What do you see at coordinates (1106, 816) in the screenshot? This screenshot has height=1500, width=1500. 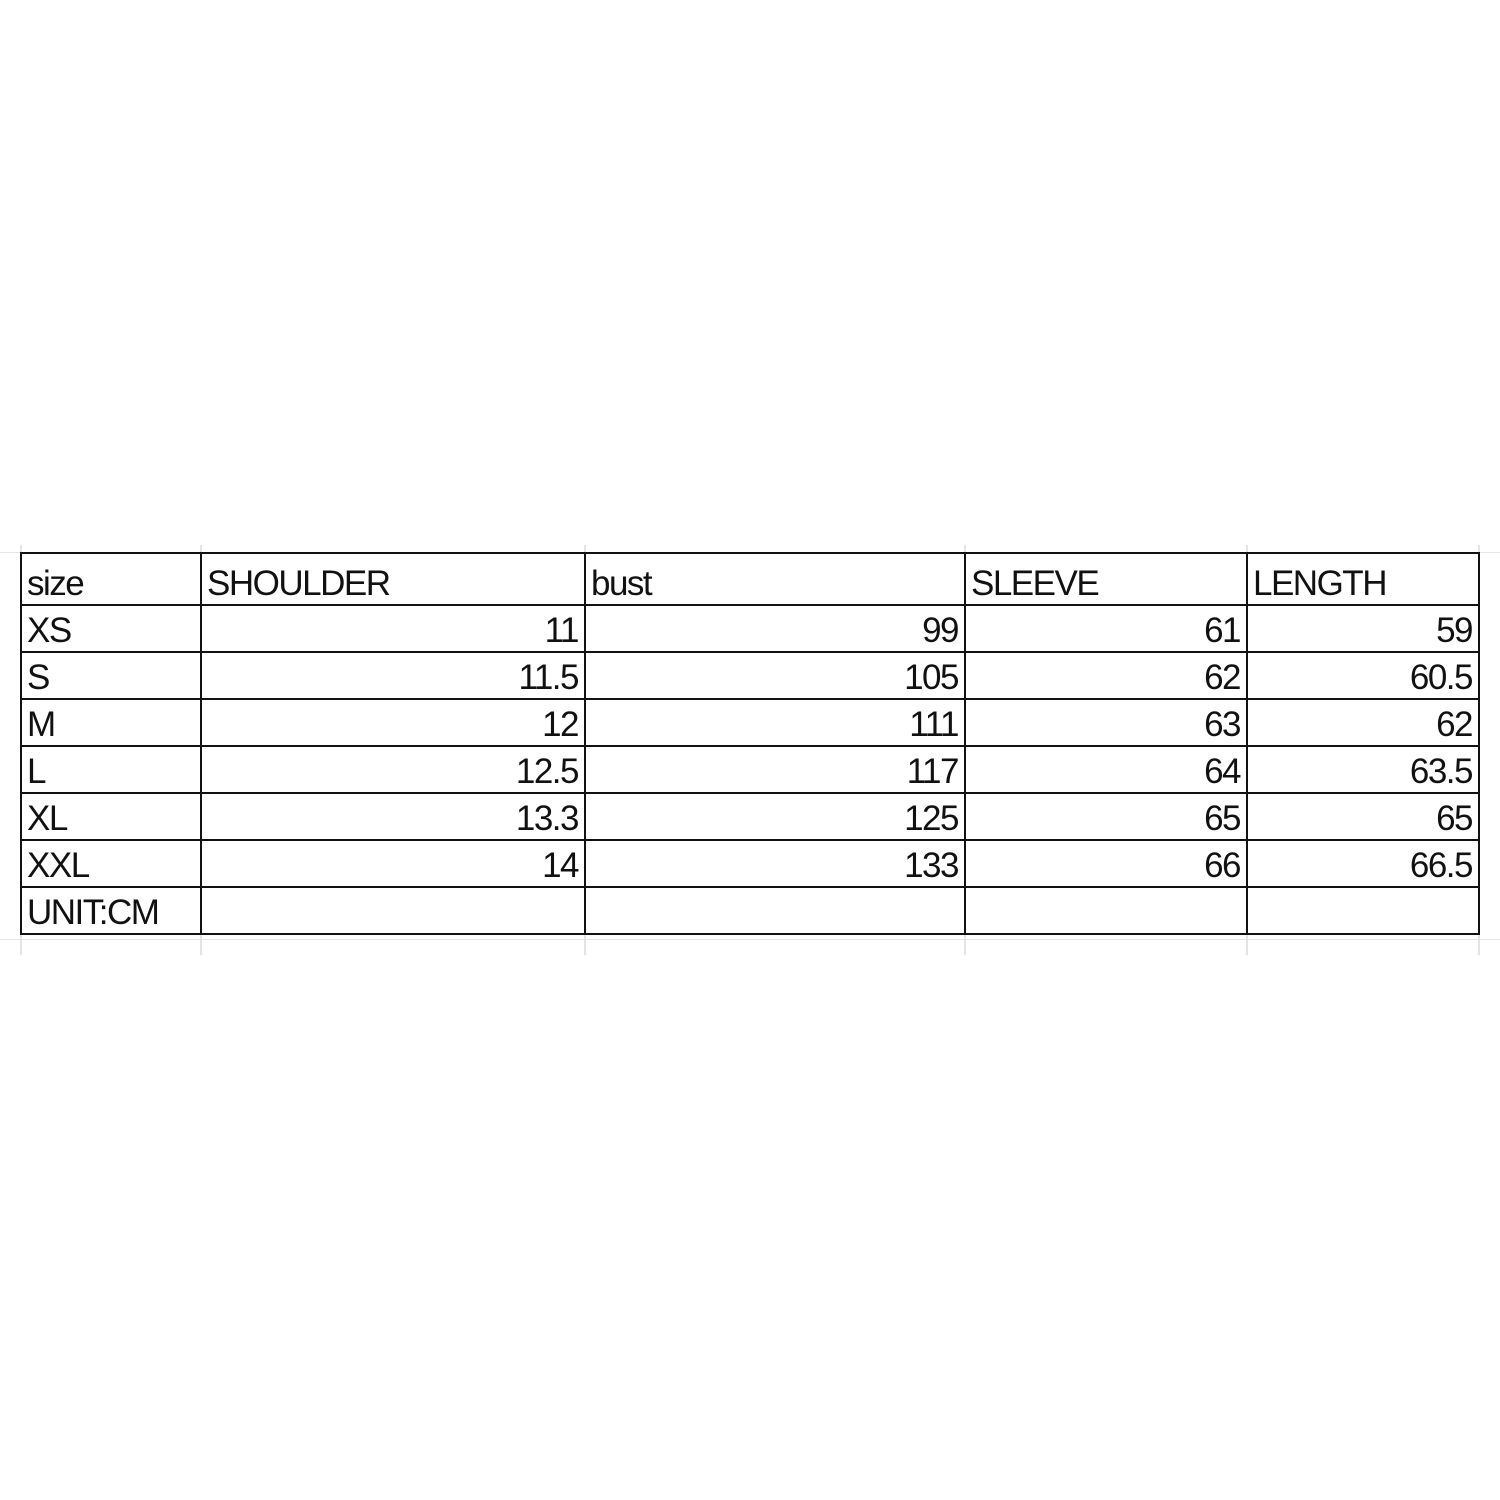 I see `cell-sleeve: 65` at bounding box center [1106, 816].